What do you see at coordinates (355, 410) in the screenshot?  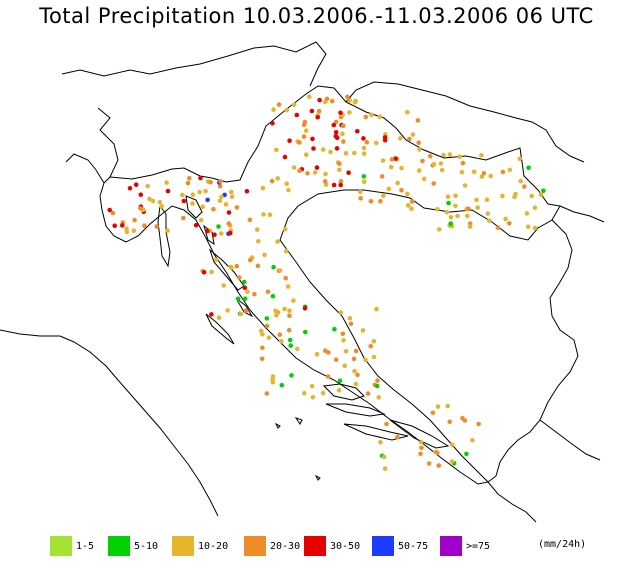 I see `hvar-island` at bounding box center [355, 410].